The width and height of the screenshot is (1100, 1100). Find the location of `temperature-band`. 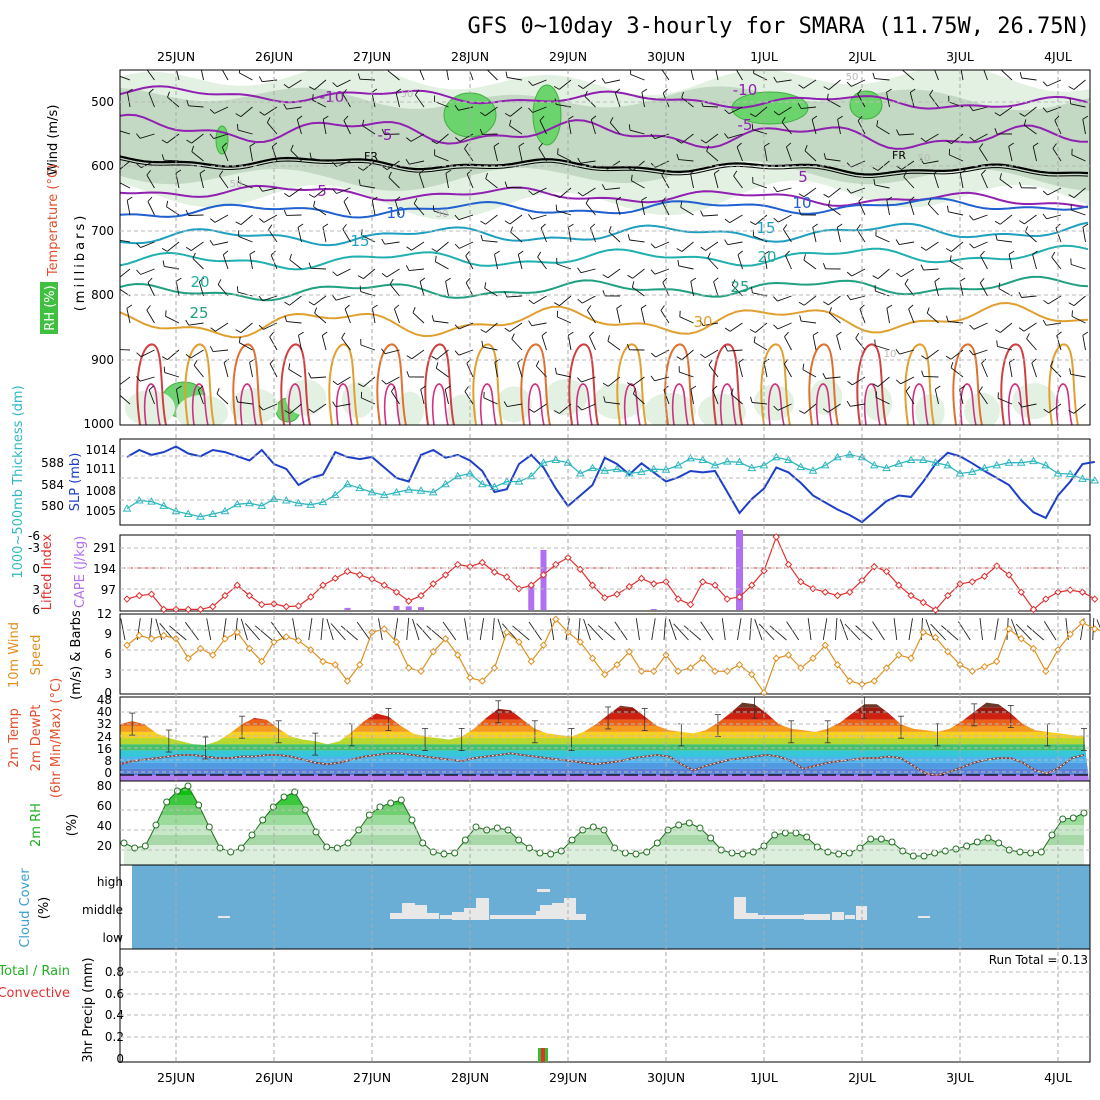

temperature-band is located at coordinates (605, 722).